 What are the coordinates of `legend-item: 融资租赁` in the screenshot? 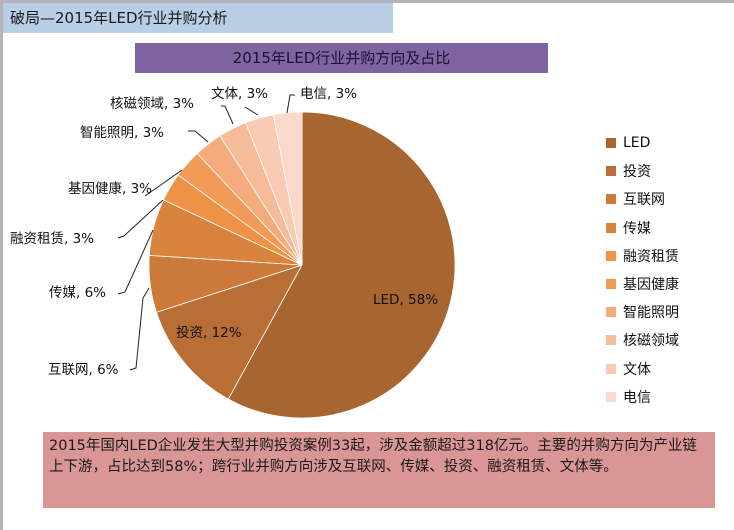 It's located at (642, 256).